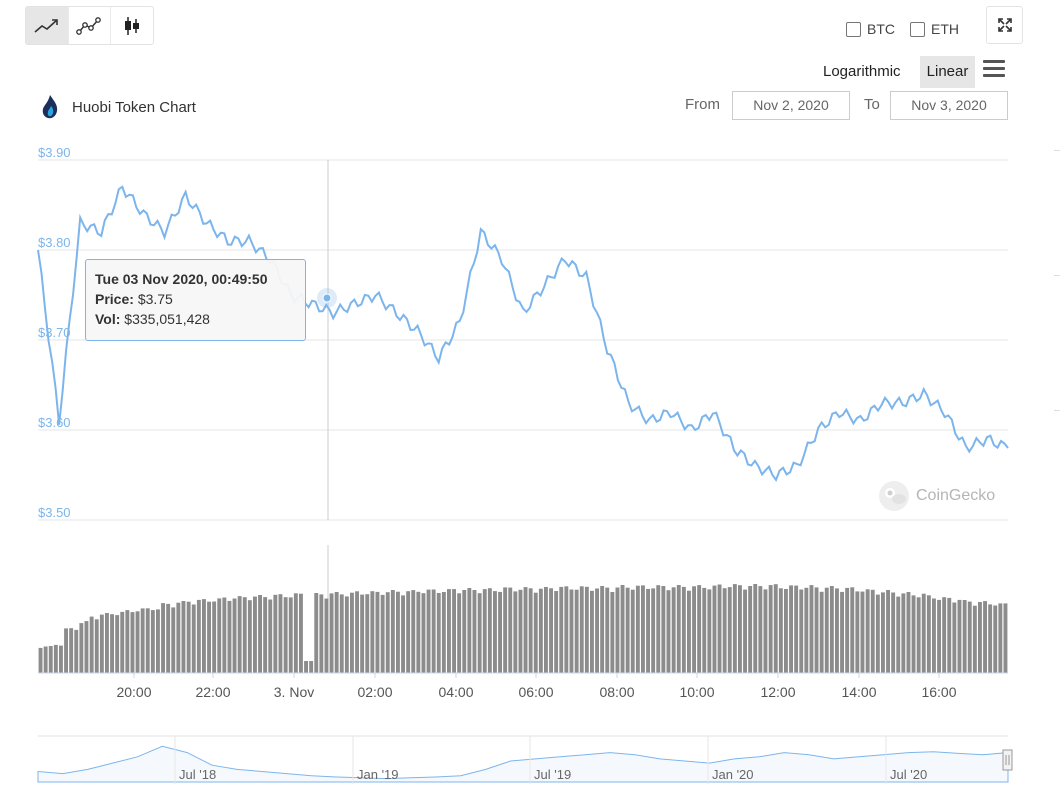  I want to click on coingecko-logo-icon, so click(894, 496).